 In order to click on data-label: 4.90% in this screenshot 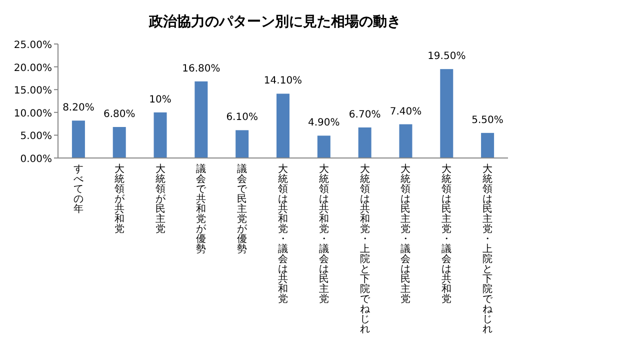, I will do `click(324, 123)`.